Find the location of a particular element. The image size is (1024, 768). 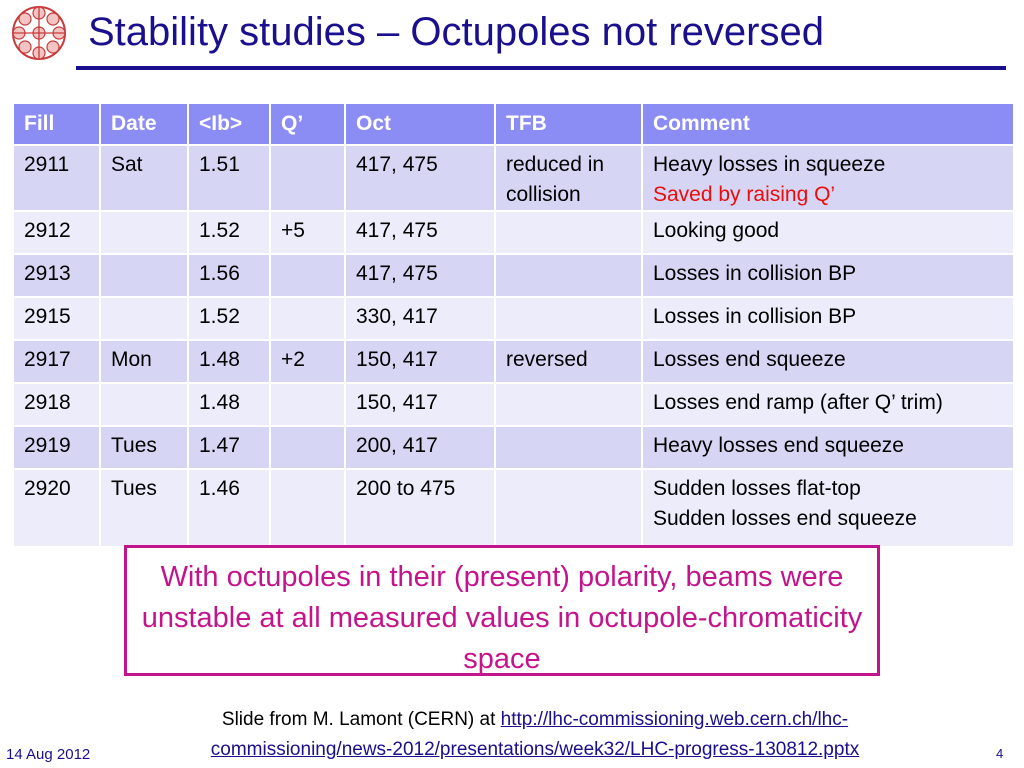

cell-ib: 1.47 is located at coordinates (229, 447).